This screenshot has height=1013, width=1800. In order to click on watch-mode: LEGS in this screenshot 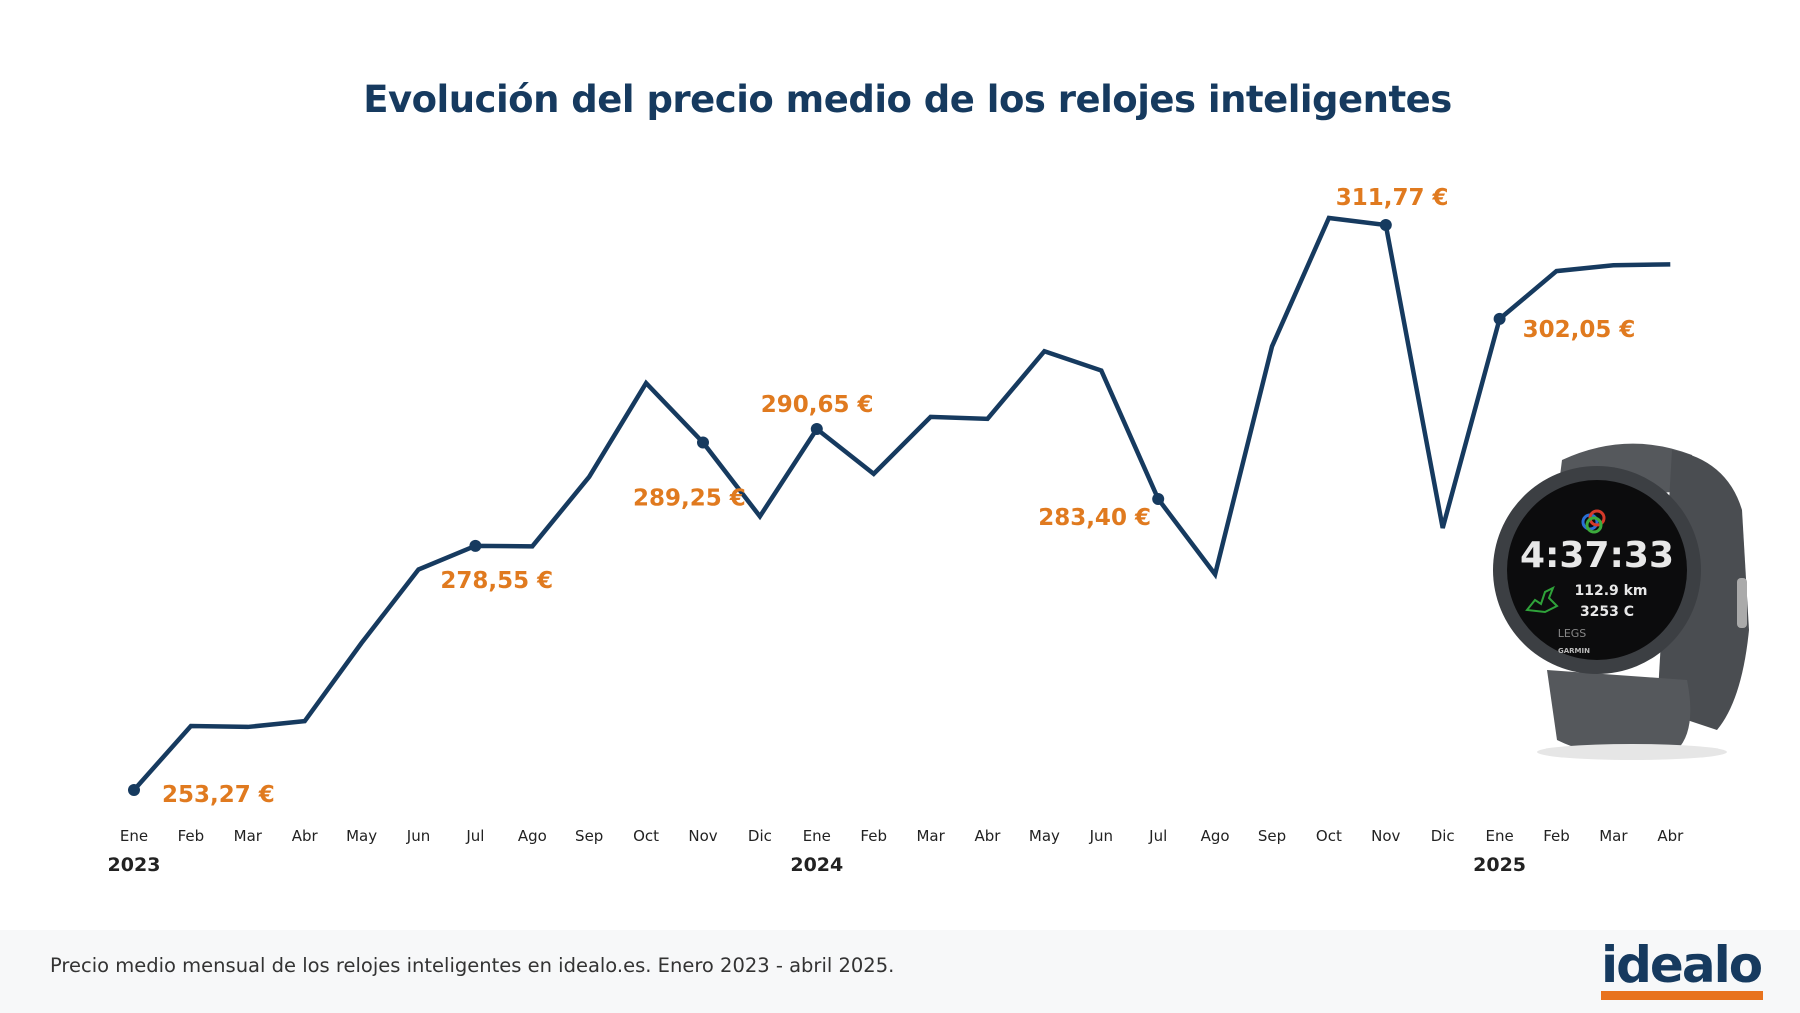, I will do `click(1572, 633)`.